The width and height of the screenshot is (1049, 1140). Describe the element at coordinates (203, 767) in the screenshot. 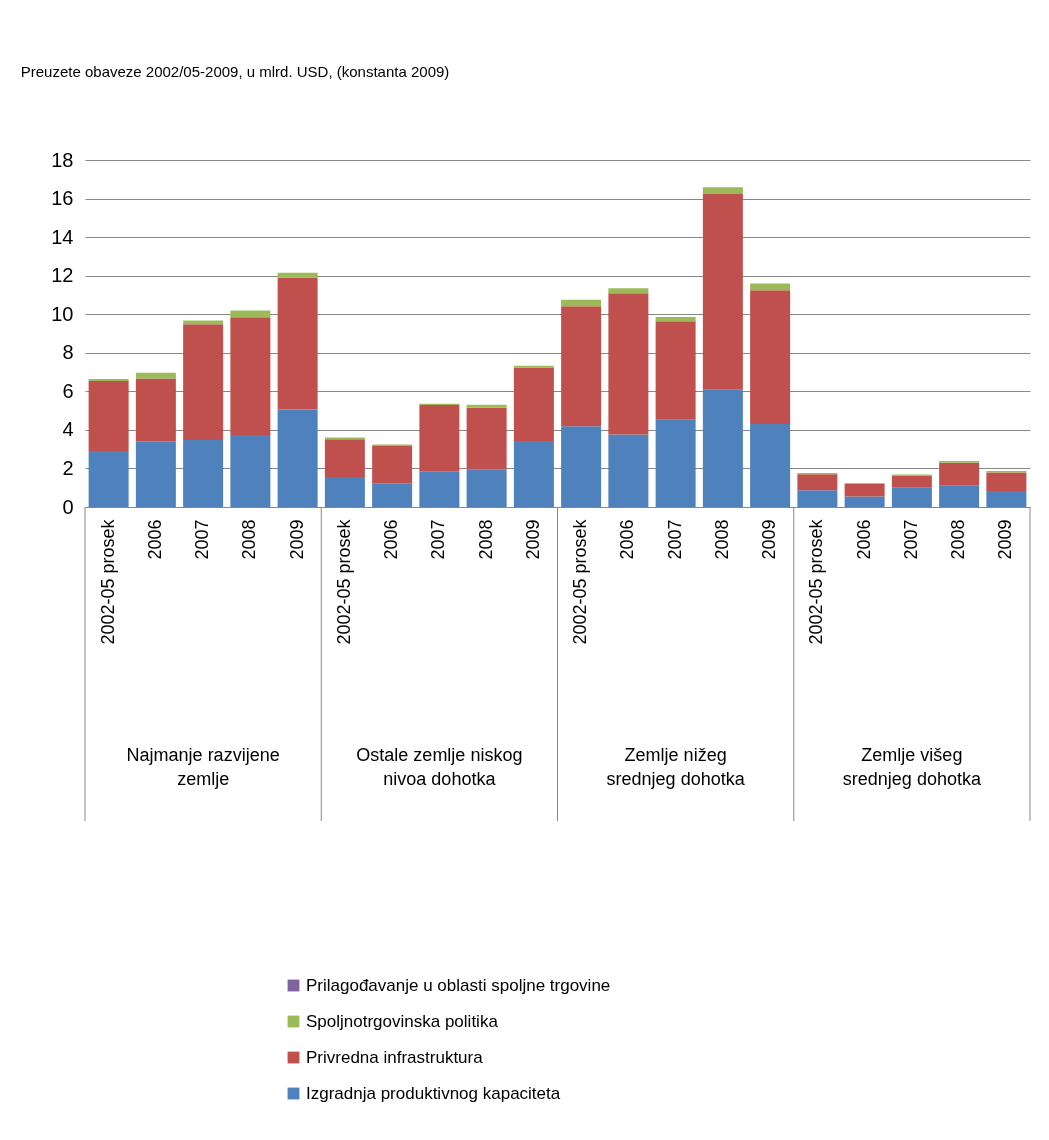

I see `text: Najmanje razvijene zemlje` at that location.